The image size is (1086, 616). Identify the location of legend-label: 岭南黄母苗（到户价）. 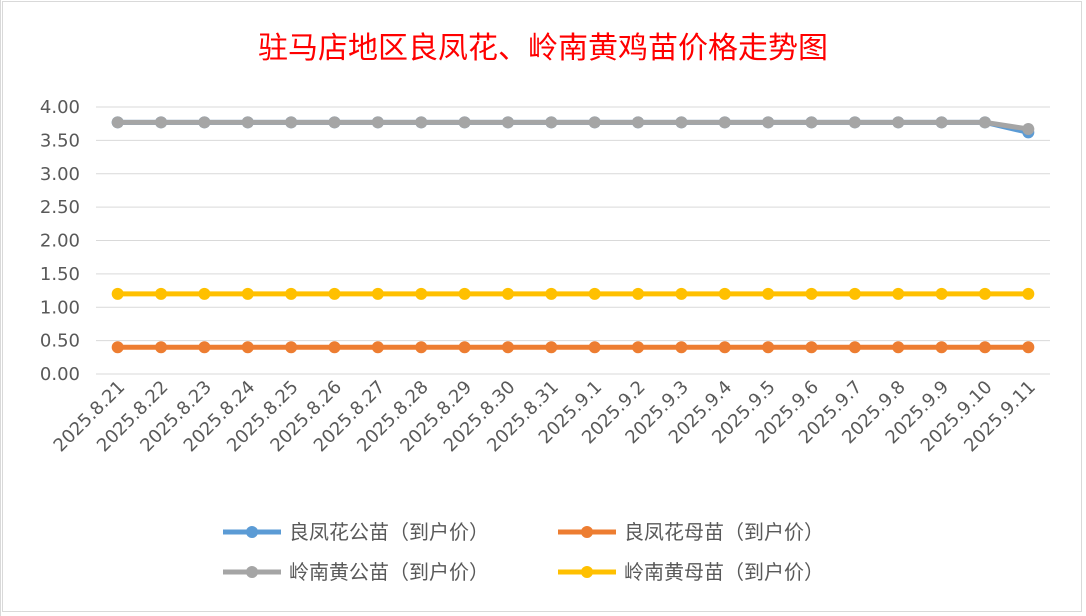
(724, 572).